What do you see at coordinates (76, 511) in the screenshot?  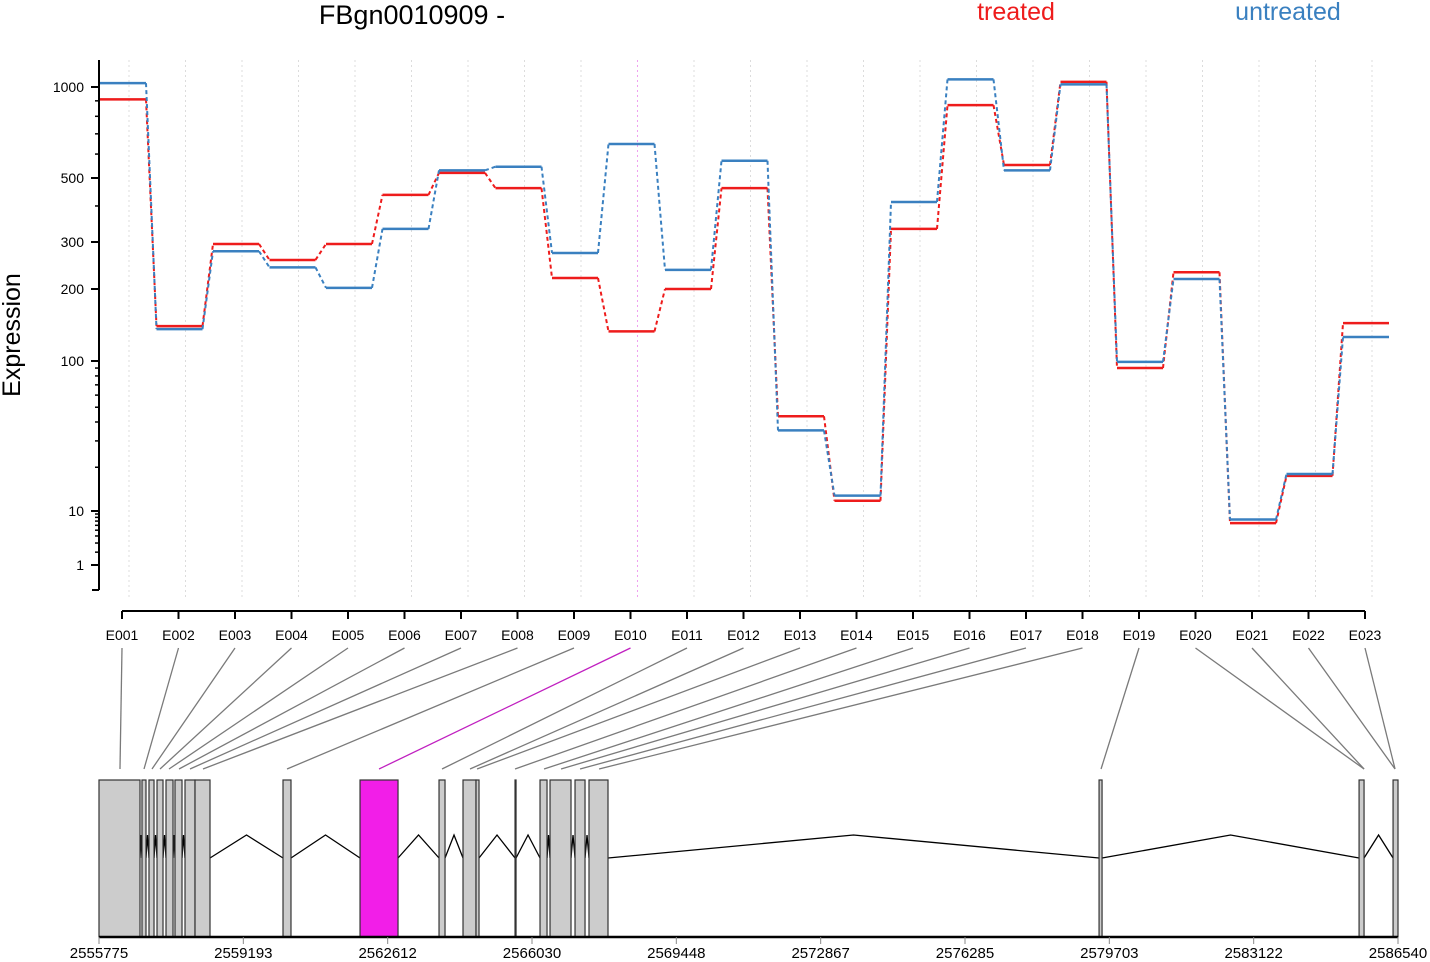 I see `y-tick-label: 10` at bounding box center [76, 511].